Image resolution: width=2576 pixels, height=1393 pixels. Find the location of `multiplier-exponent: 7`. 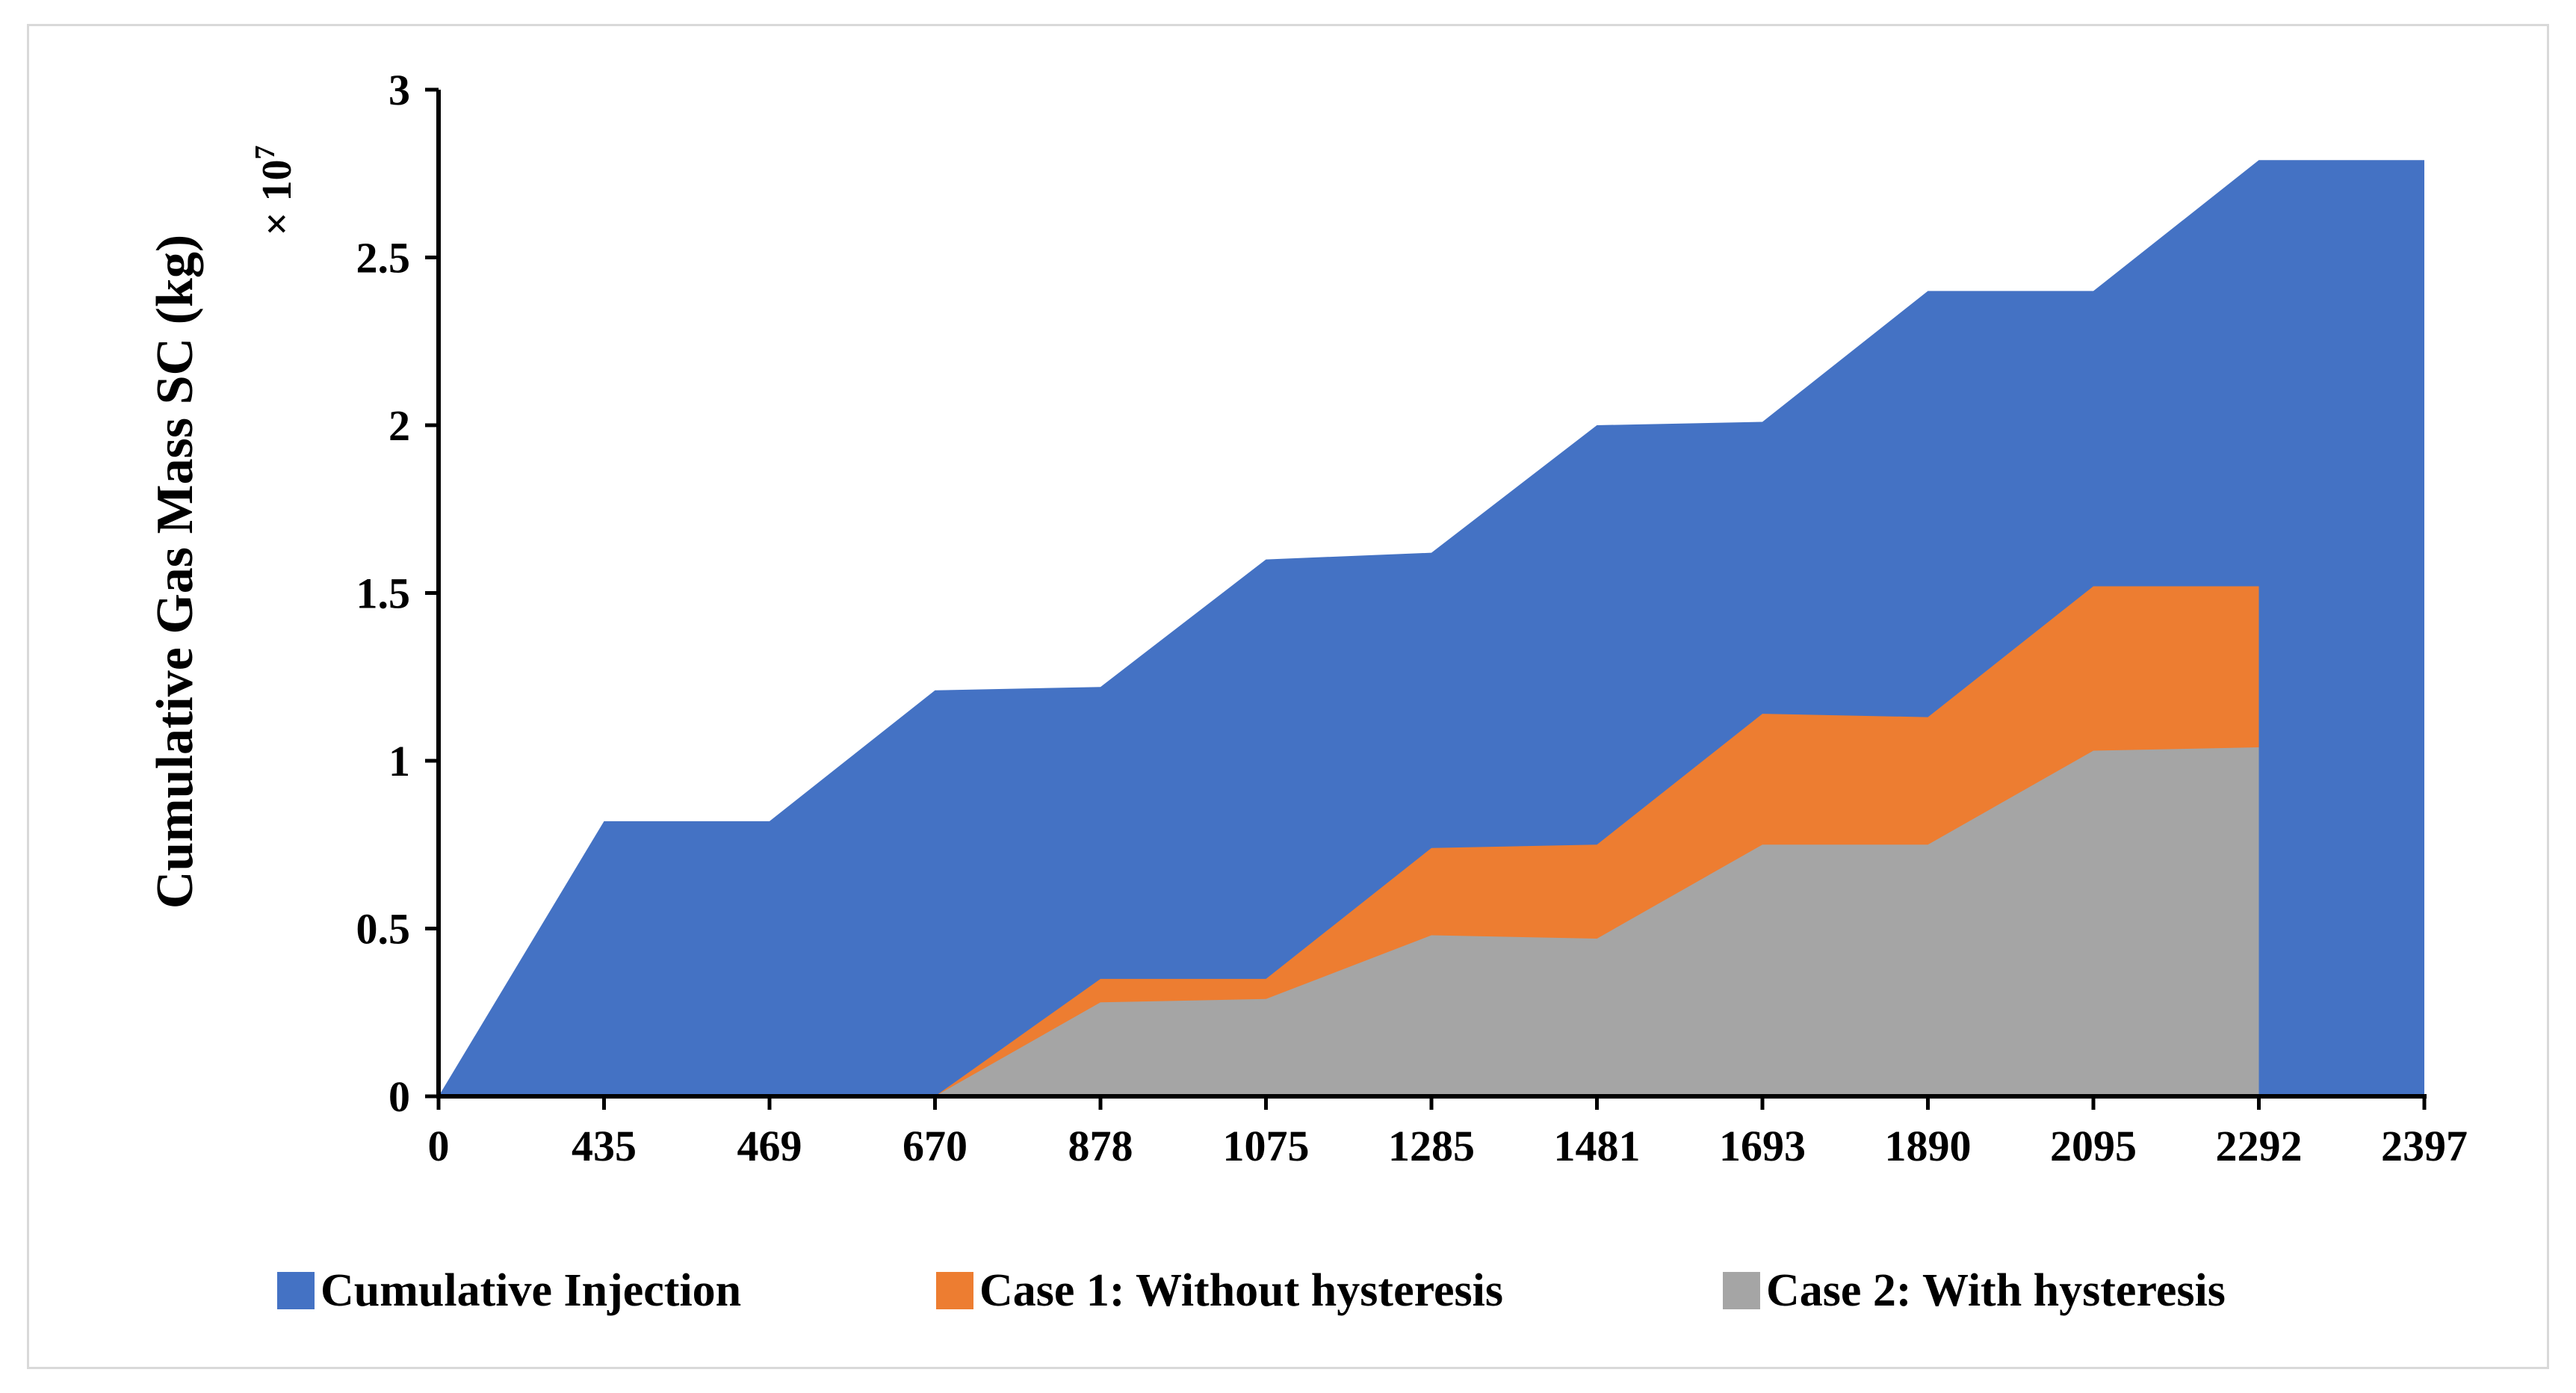

multiplier-exponent: 7 is located at coordinates (265, 153).